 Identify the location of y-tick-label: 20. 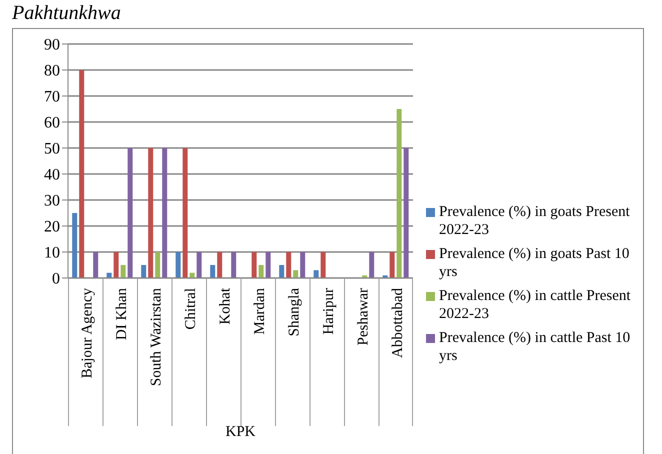
(52, 227).